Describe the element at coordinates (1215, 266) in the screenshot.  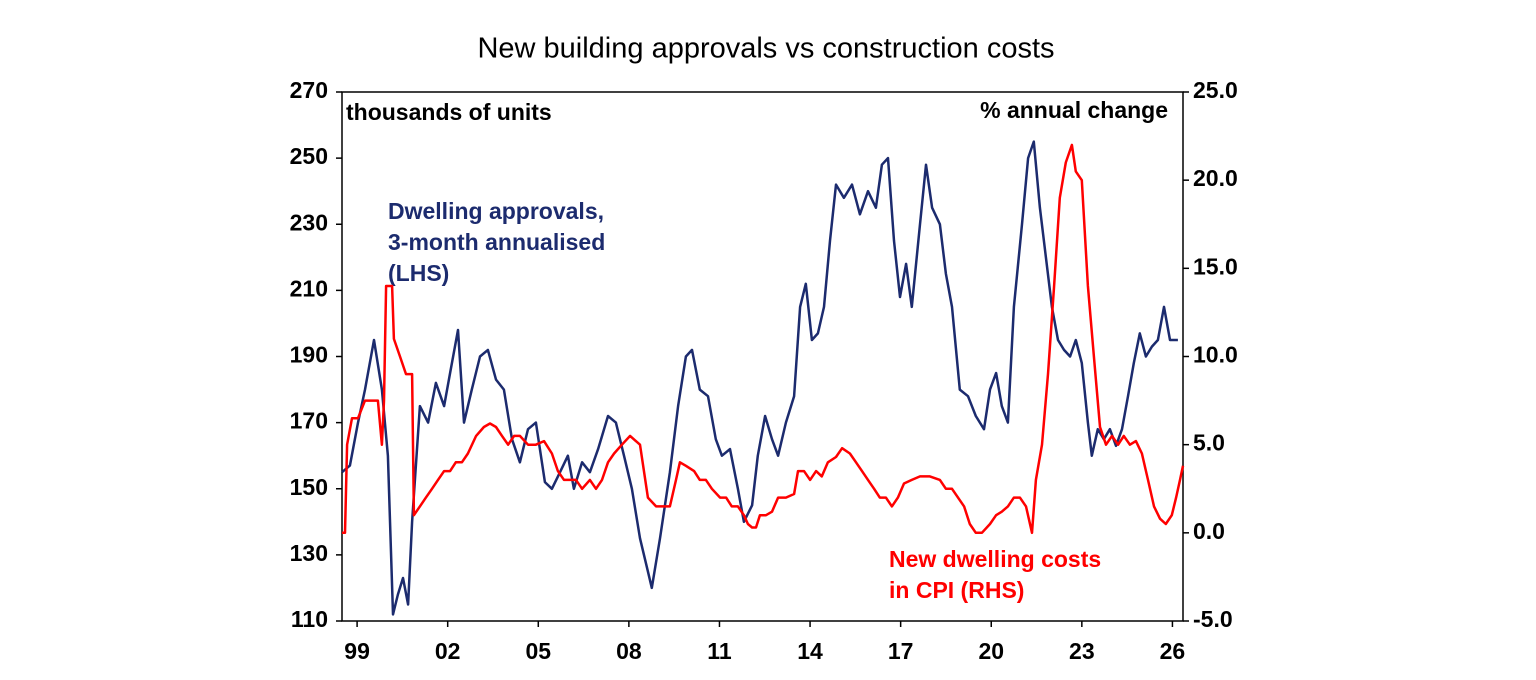
I see `y2-tick-label: 15.0` at that location.